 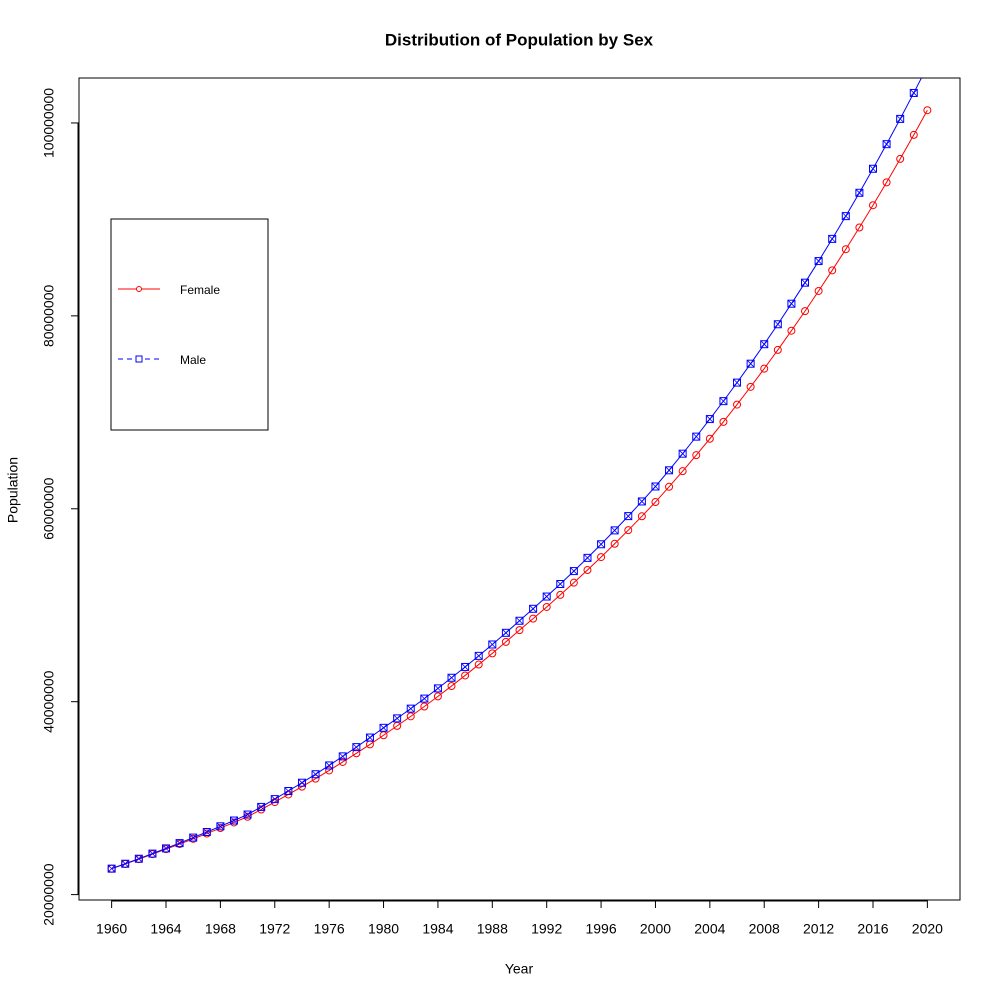 I want to click on x-tick-label: 1968, so click(x=220, y=929).